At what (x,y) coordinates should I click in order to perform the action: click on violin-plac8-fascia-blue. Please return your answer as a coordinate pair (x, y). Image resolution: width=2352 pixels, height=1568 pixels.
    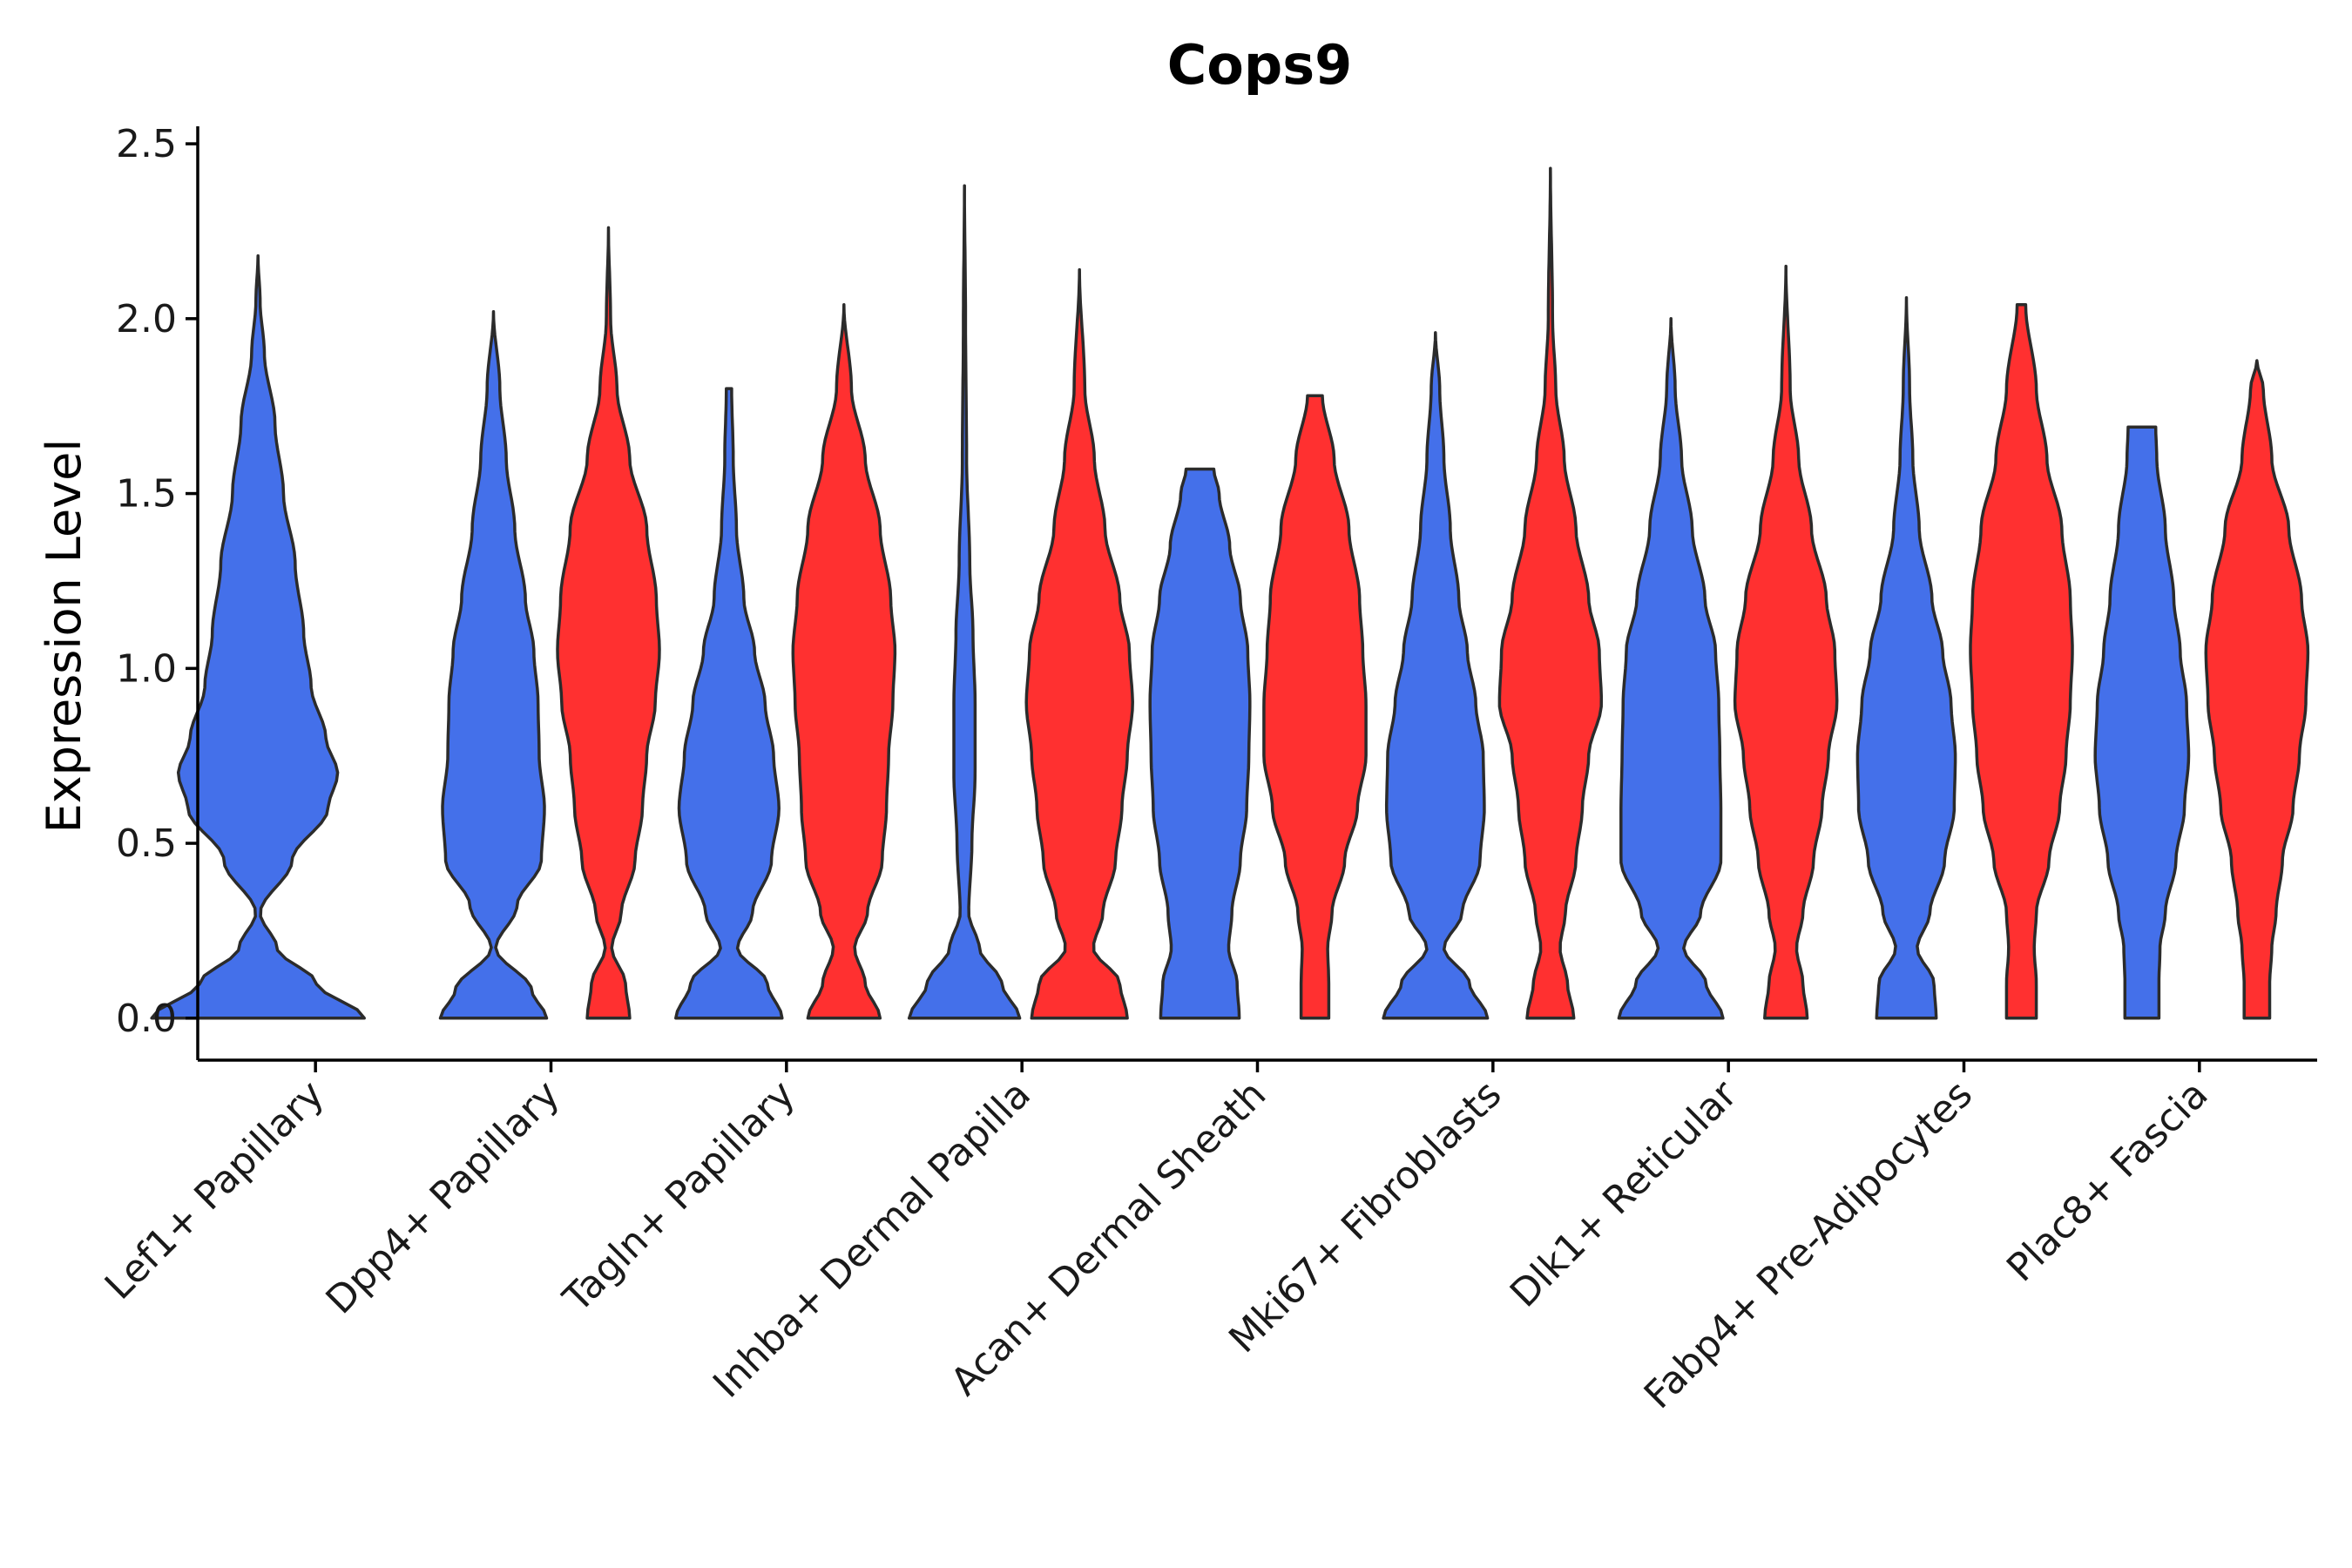
    Looking at the image, I should click on (2142, 722).